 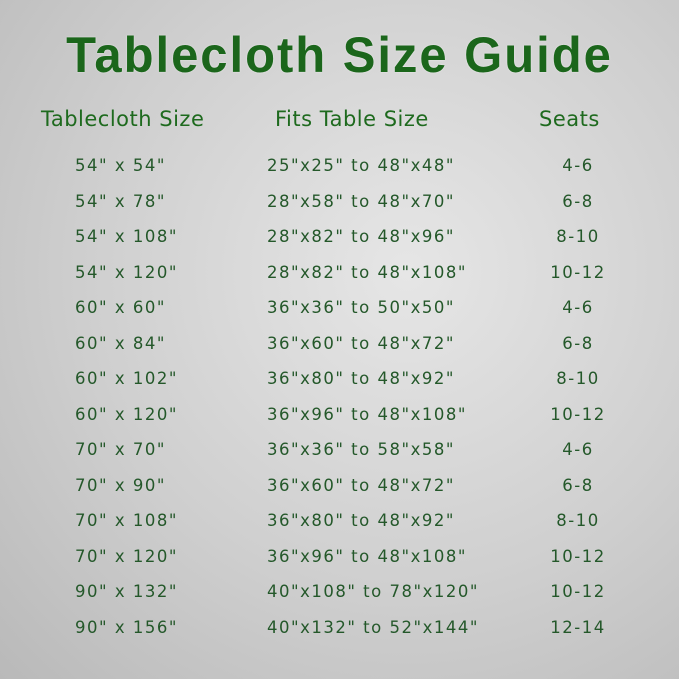 I want to click on table-row: 60" x 120" 36"x96" to 48"x108" 10-12, so click(x=339, y=423).